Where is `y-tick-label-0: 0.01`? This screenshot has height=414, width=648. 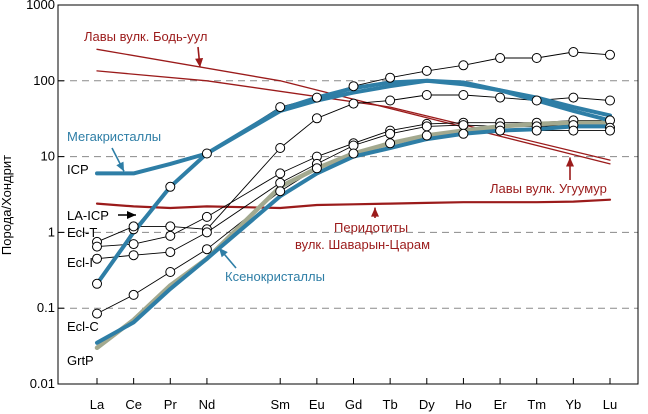 y-tick-label-0: 0.01 is located at coordinates (42, 383).